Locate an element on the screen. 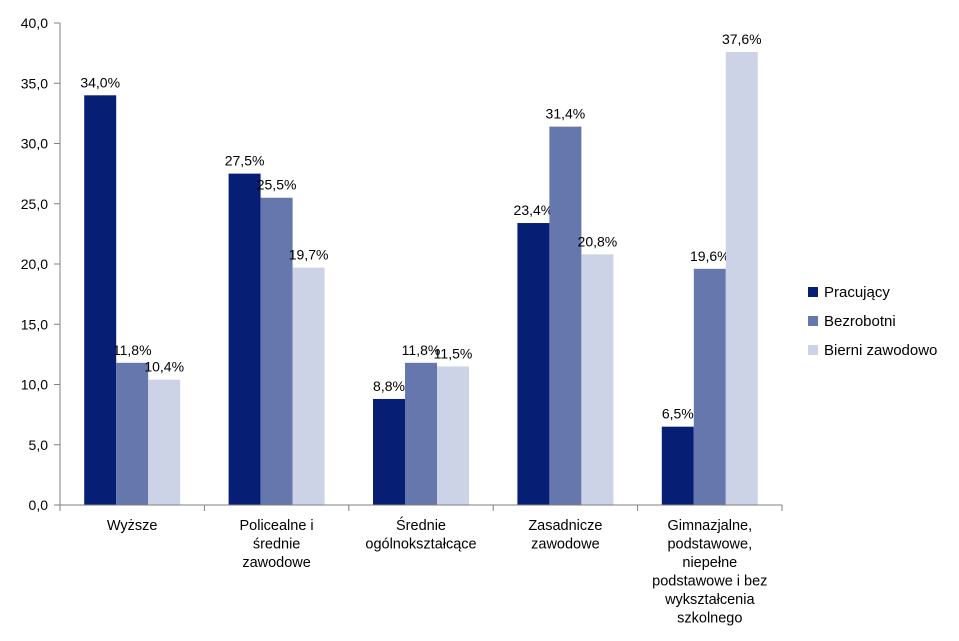 The width and height of the screenshot is (959, 641). legend-label: Bierni zawodowo is located at coordinates (880, 350).